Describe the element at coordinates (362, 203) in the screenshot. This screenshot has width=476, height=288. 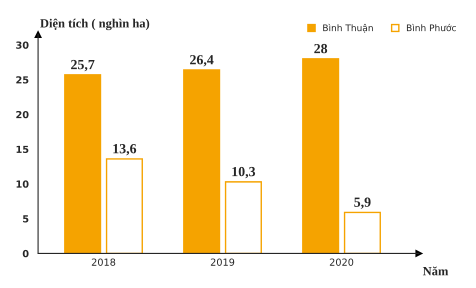
I see `data-label: 5,9` at that location.